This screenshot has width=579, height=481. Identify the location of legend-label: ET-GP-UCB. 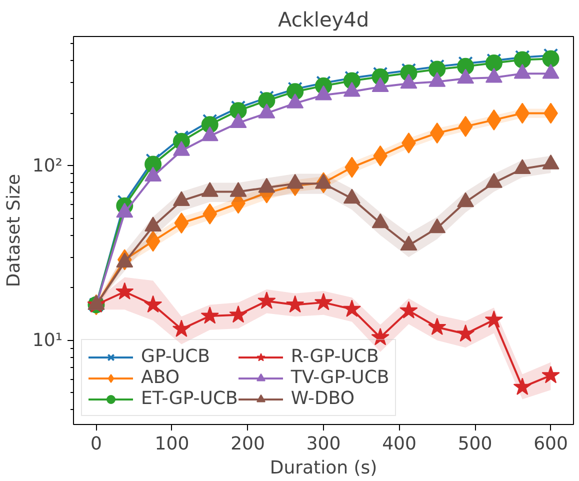
(189, 398).